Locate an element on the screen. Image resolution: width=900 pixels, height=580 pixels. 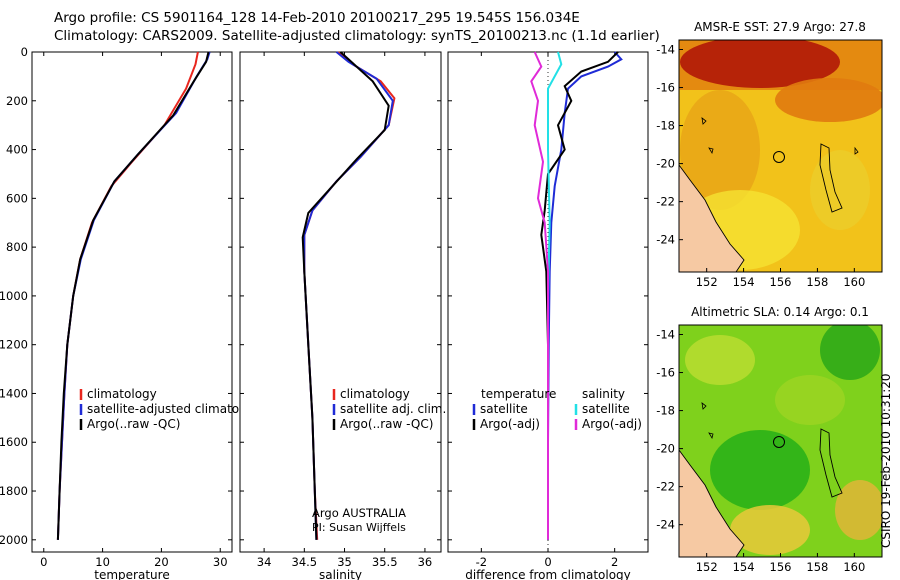
sla-map-lat-label: -20 is located at coordinates (665, 449).